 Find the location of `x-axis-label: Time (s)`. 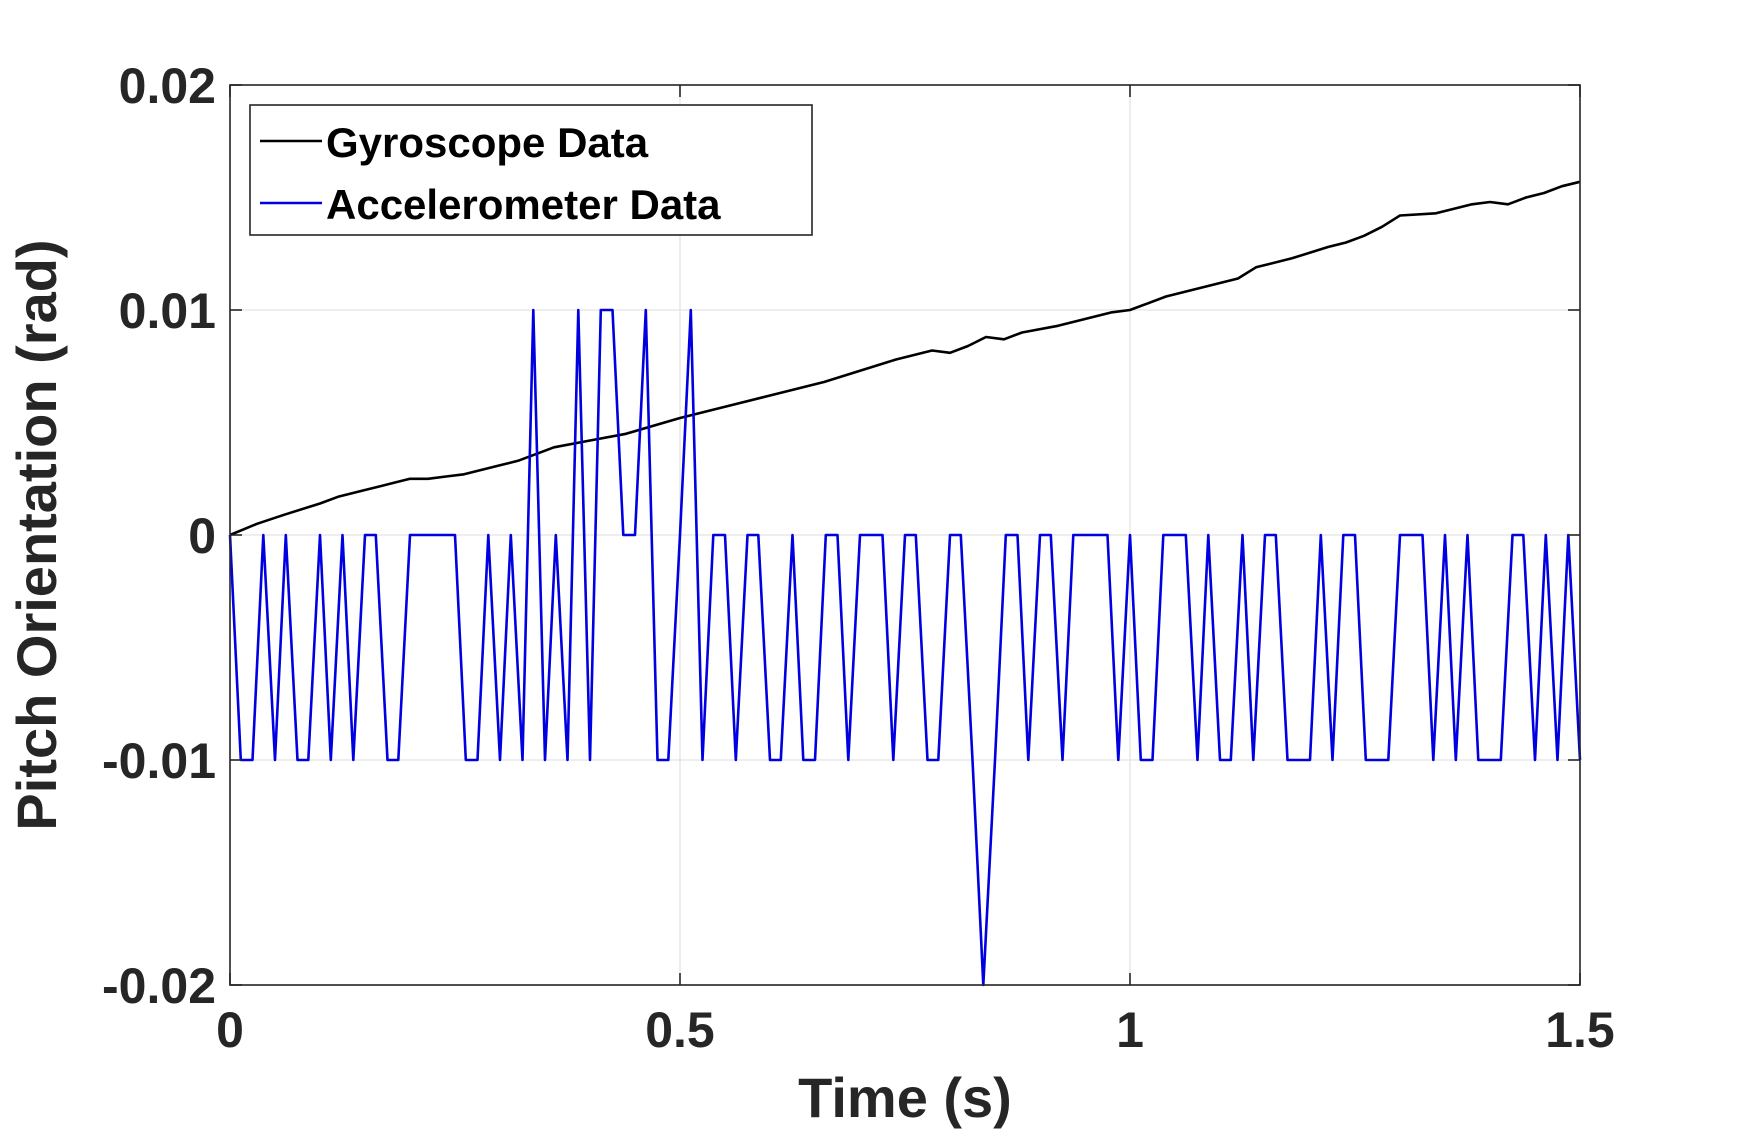

x-axis-label: Time (s) is located at coordinates (905, 1097).